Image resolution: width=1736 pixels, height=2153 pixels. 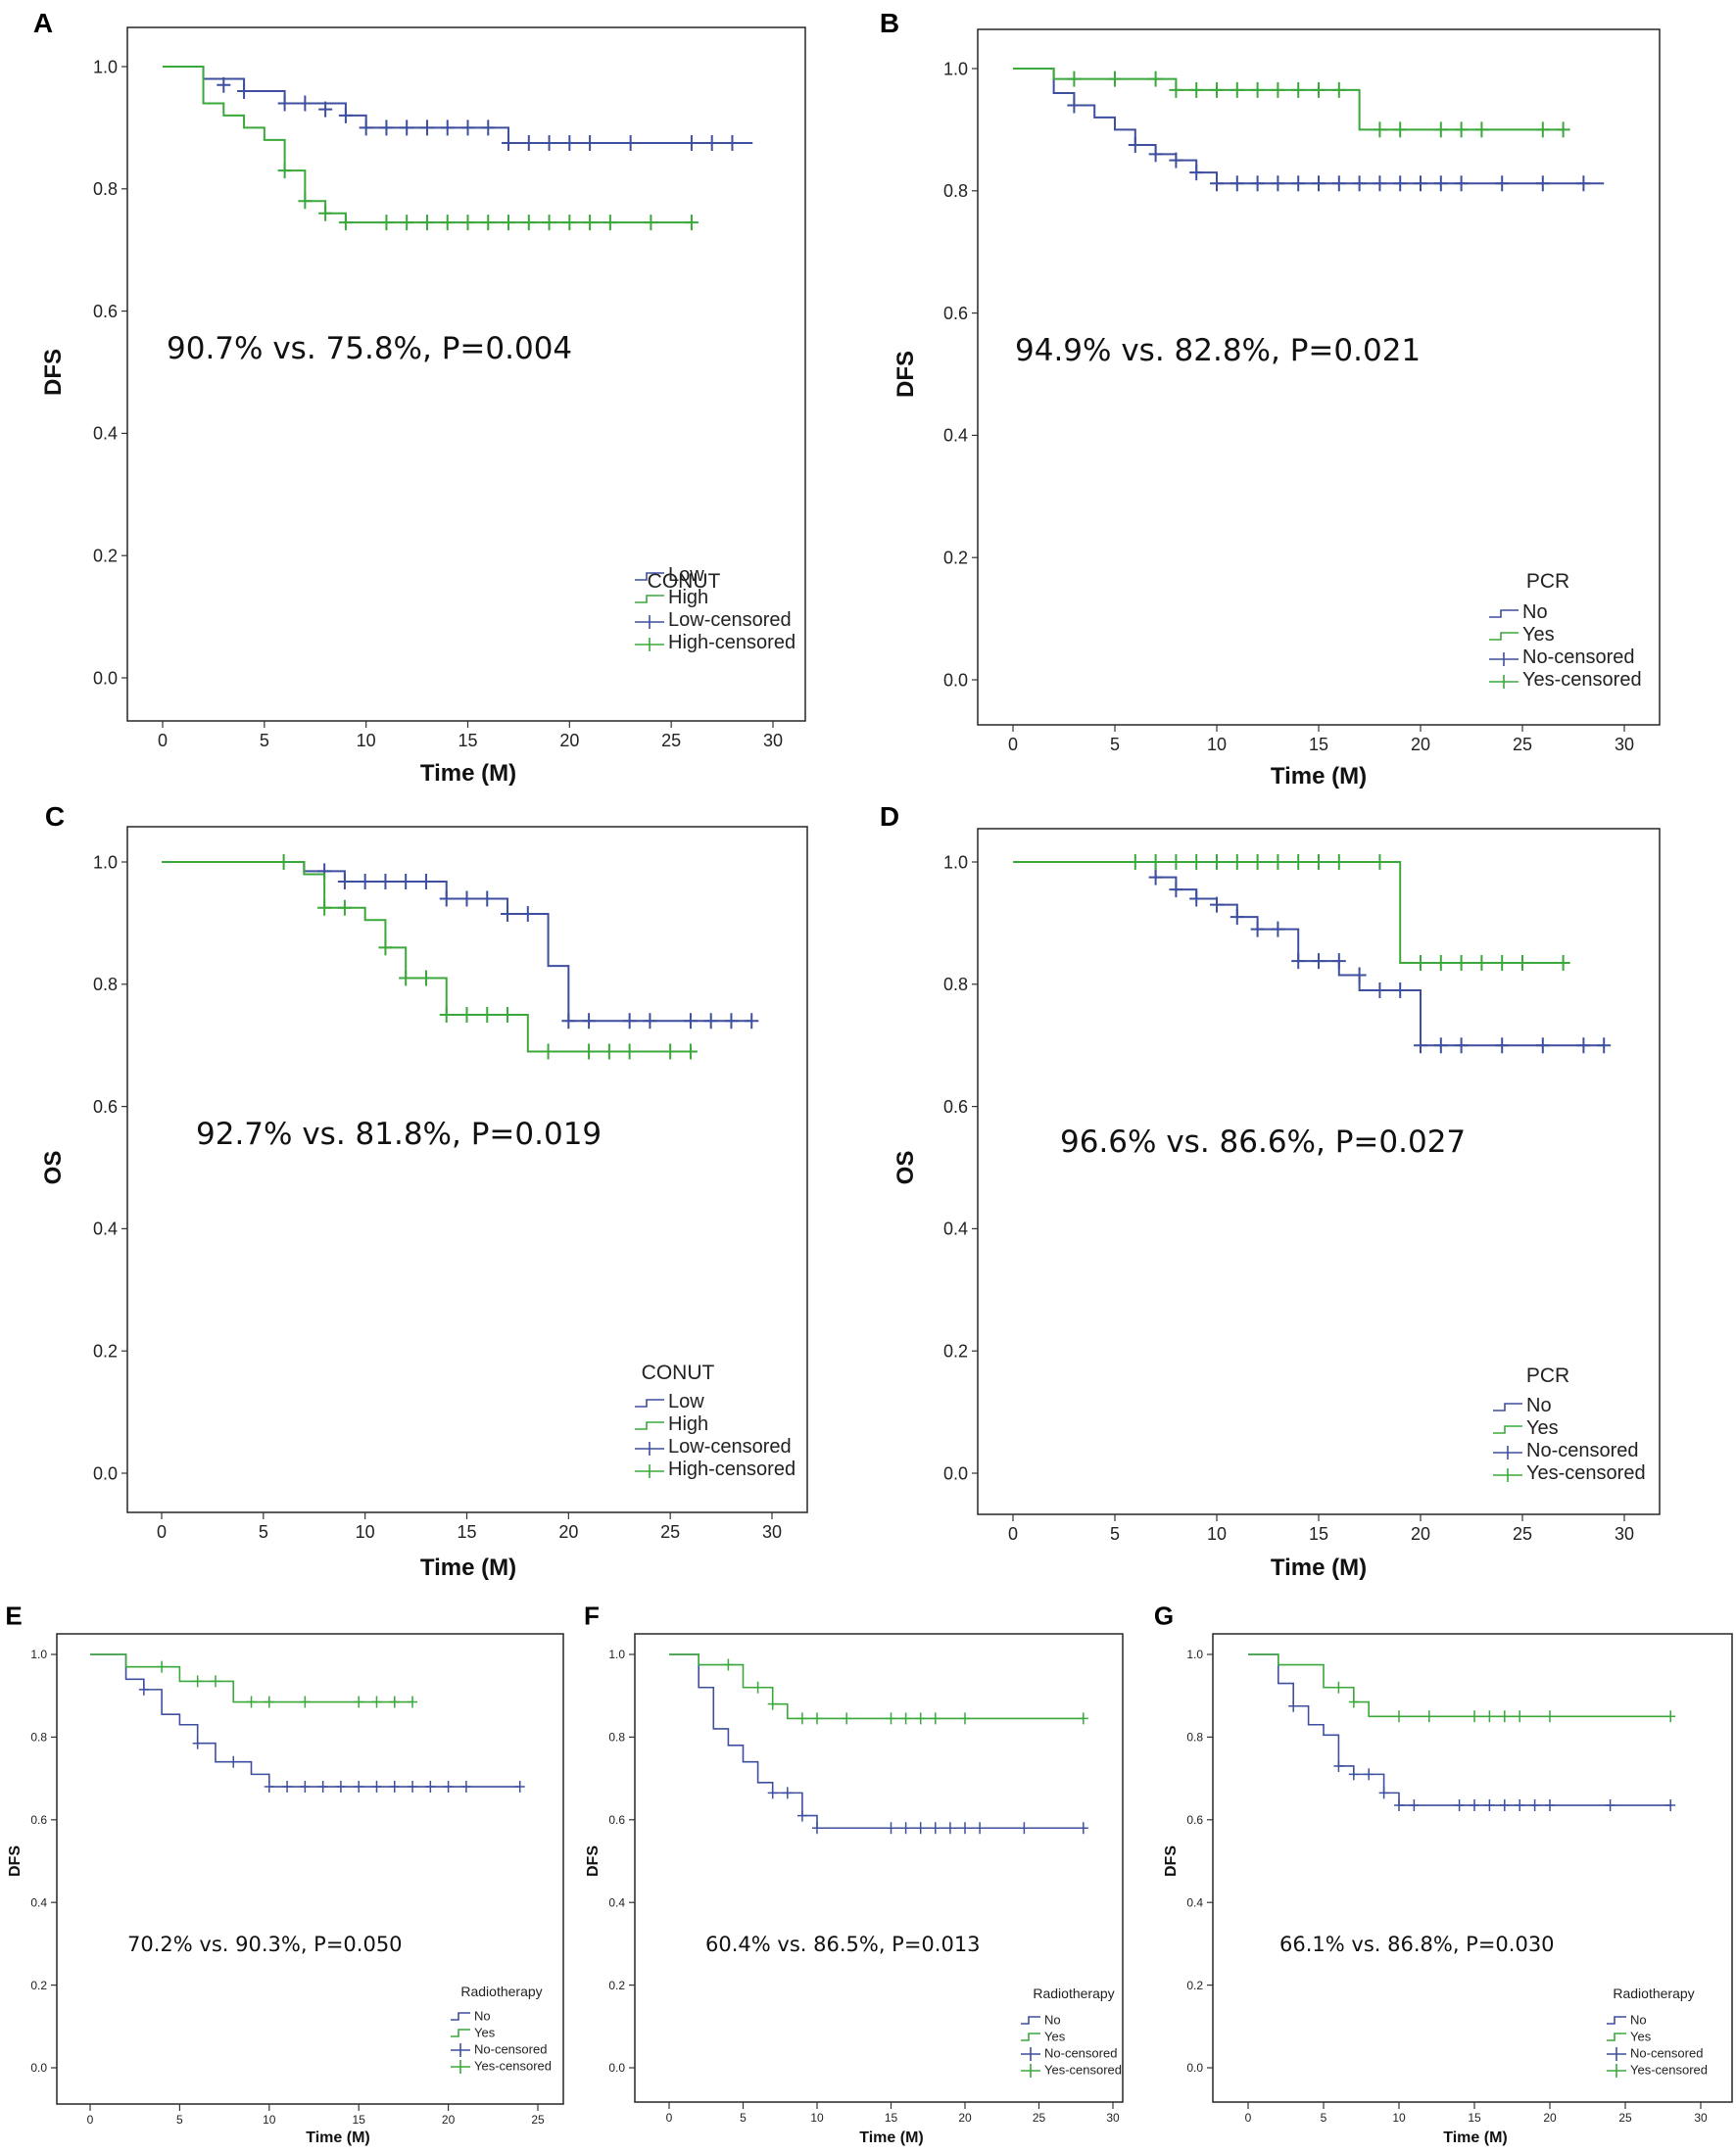 What do you see at coordinates (1475, 2118) in the screenshot?
I see `x-tick-label: 15` at bounding box center [1475, 2118].